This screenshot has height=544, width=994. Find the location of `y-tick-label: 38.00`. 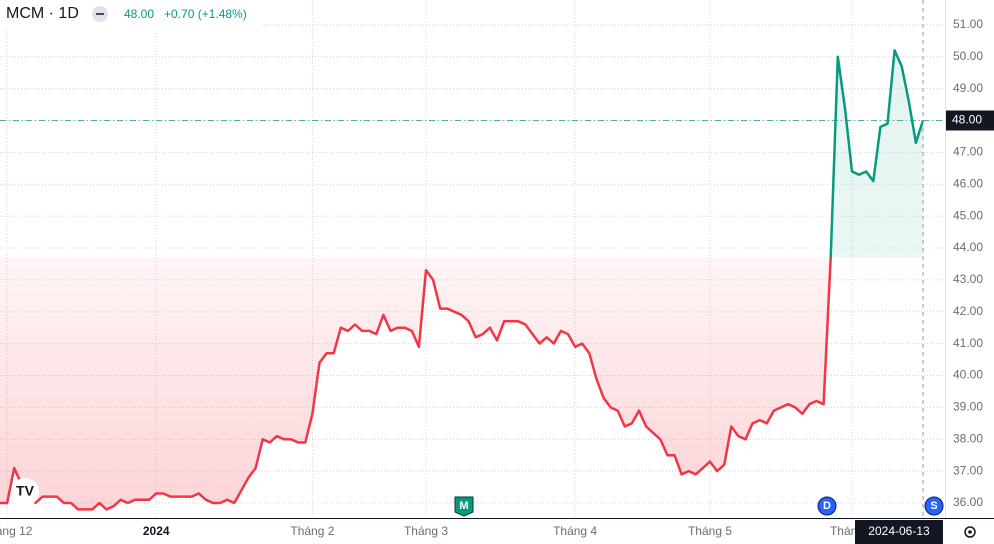

y-tick-label: 38.00 is located at coordinates (968, 438).